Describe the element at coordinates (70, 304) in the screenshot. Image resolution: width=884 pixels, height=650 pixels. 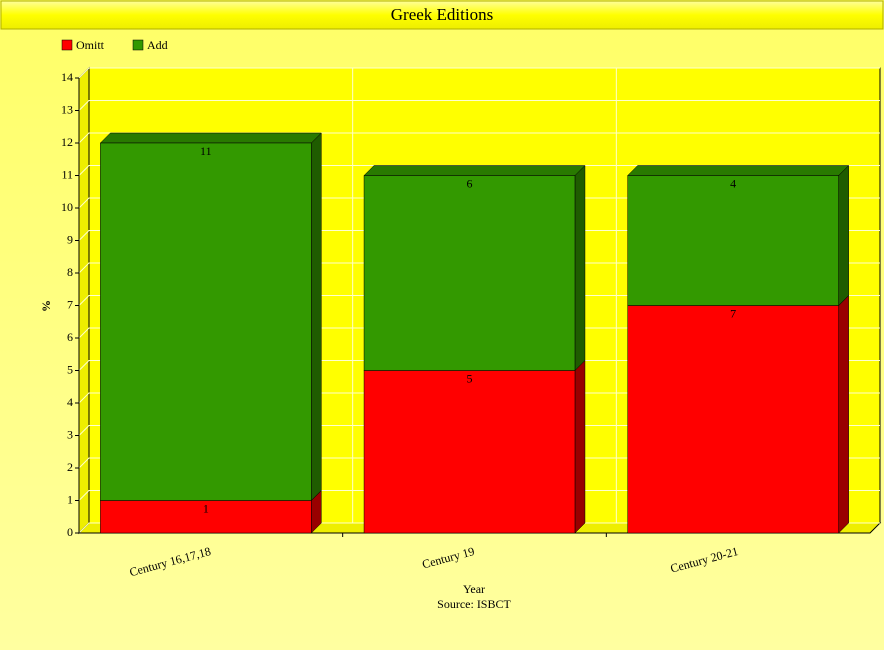
I see `y-tick-label: 7` at that location.